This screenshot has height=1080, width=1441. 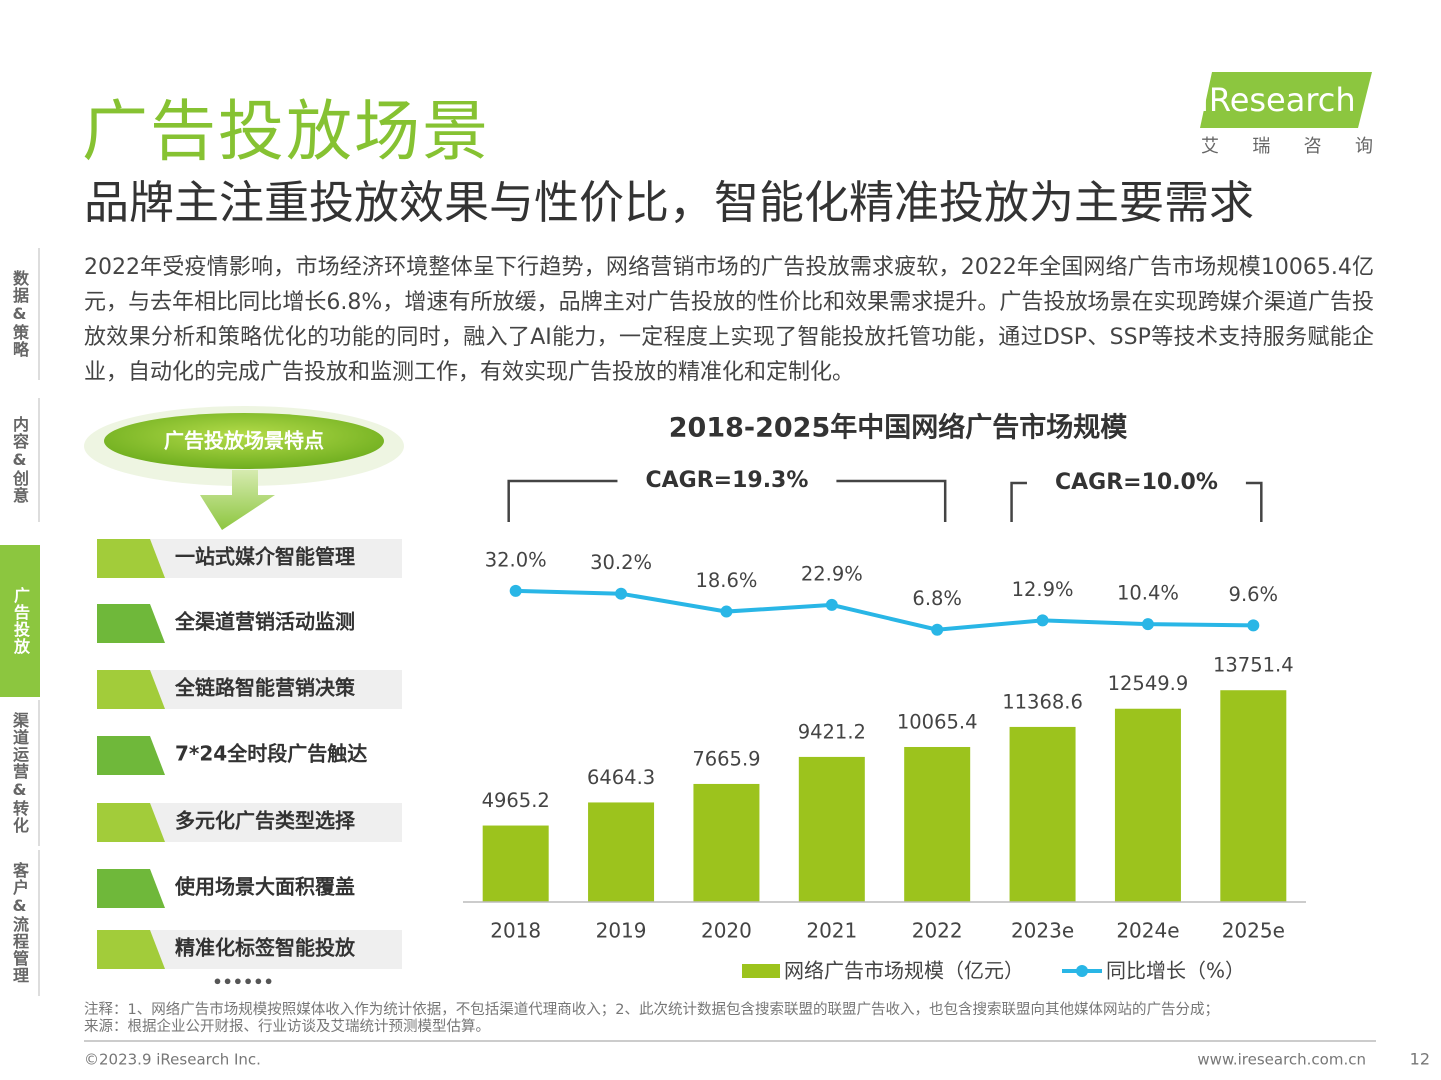 What do you see at coordinates (516, 559) in the screenshot?
I see `line-label: 32.0%` at bounding box center [516, 559].